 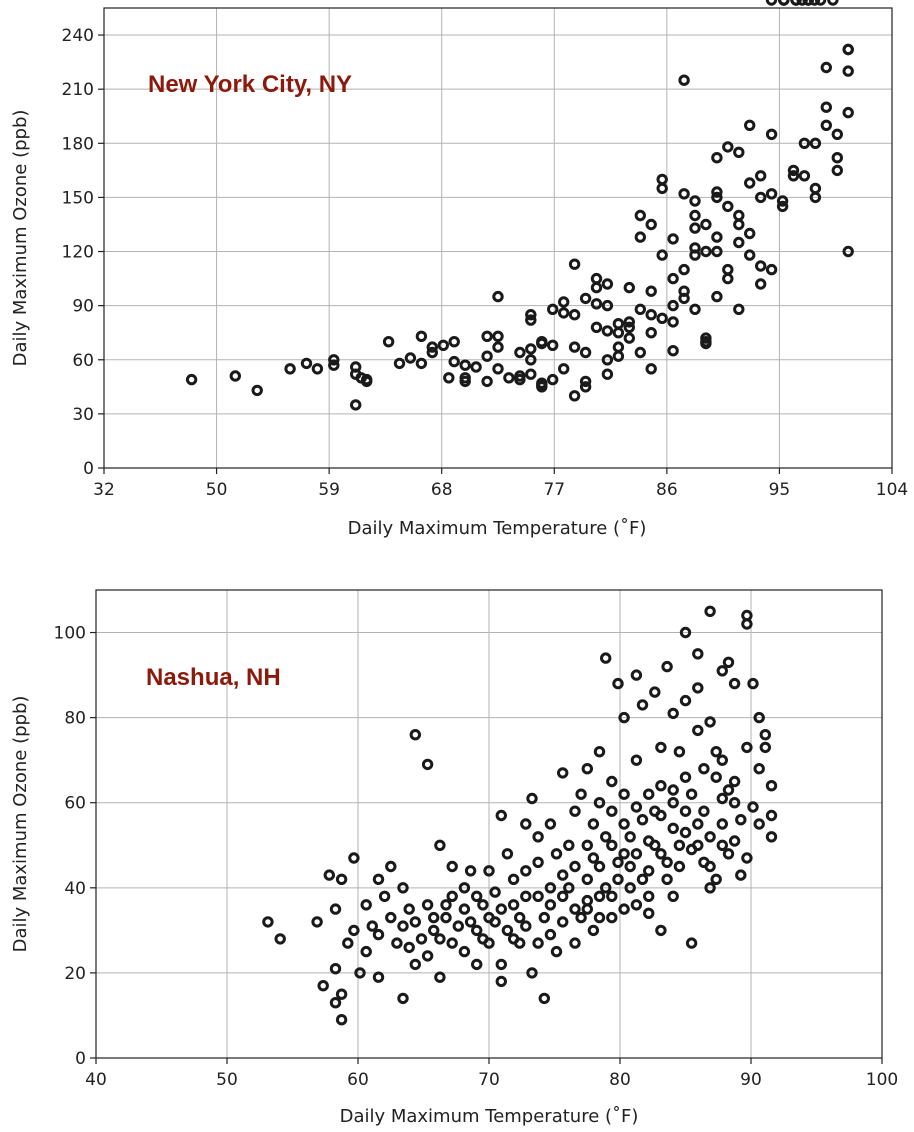 I want to click on x-tick-label: 70, so click(x=489, y=1080).